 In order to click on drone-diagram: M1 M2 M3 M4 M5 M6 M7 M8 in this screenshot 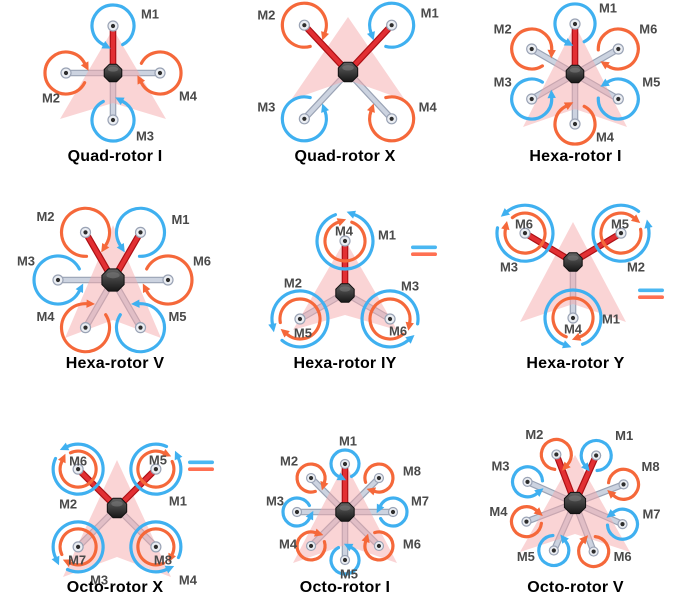, I will do `click(575, 498)`.